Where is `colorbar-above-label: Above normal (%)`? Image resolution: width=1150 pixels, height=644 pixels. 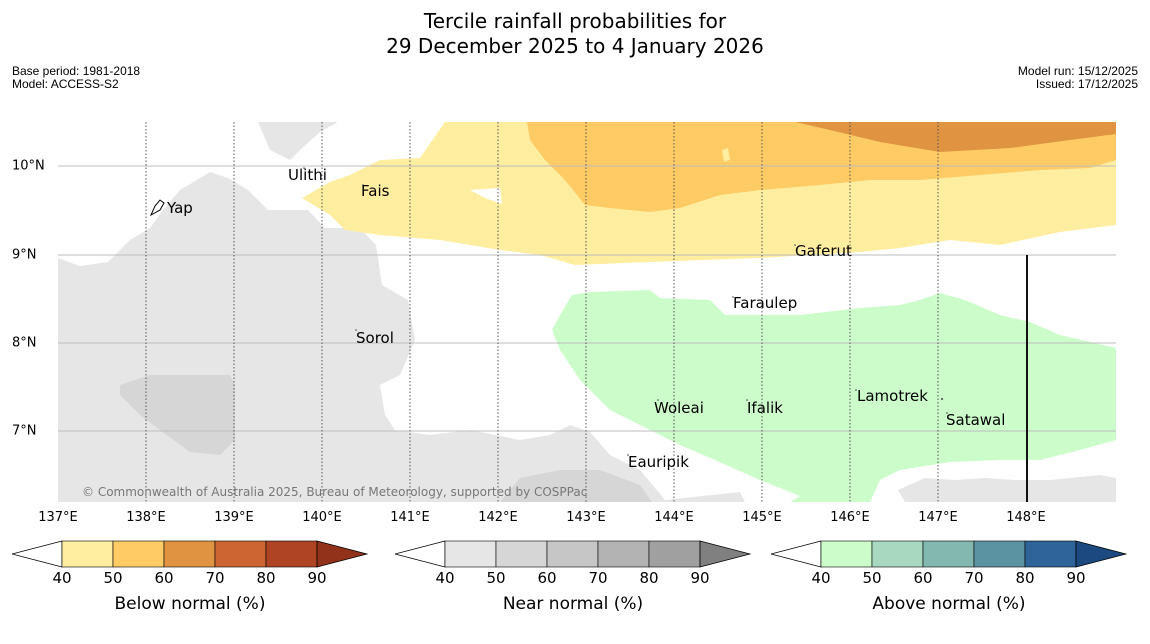
colorbar-above-label: Above normal (%) is located at coordinates (949, 604).